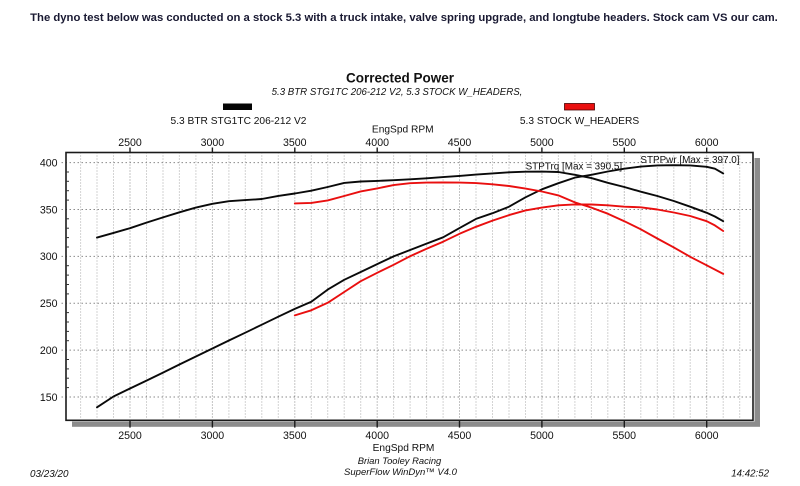 The width and height of the screenshot is (800, 486). Describe the element at coordinates (401, 472) in the screenshot. I see `svg-text: SuperFlow WinDyn™ V4.0` at that location.